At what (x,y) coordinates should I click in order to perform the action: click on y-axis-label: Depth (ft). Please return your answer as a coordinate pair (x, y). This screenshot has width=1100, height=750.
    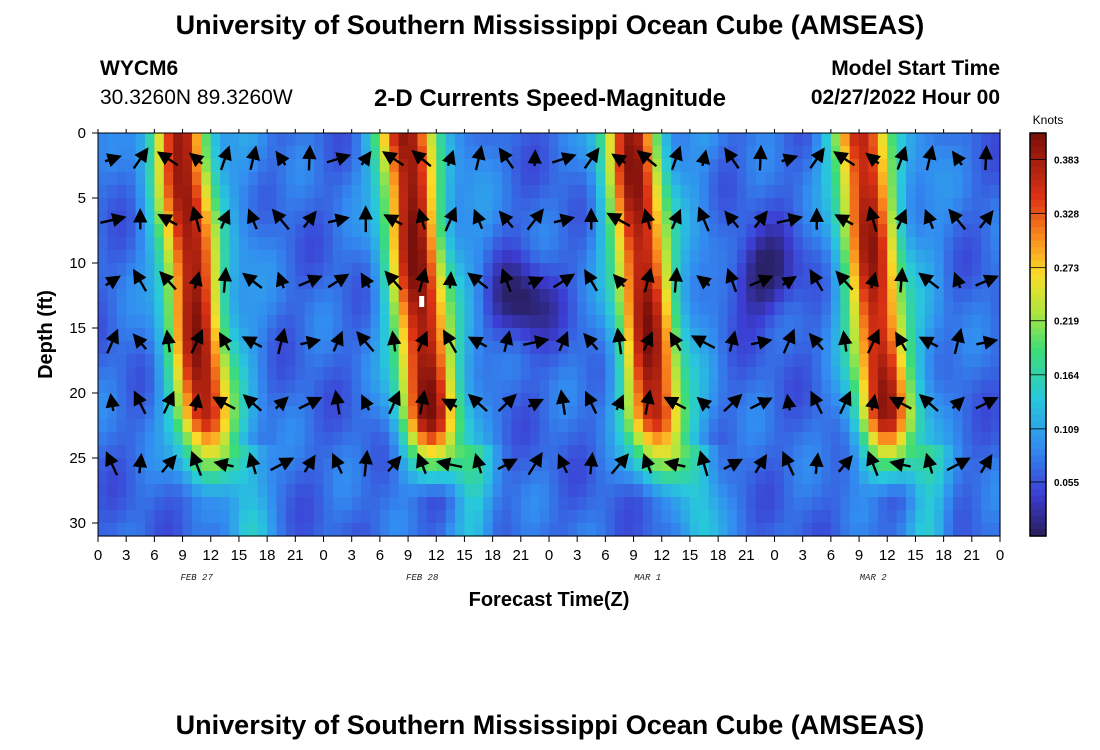
    Looking at the image, I should click on (46, 334).